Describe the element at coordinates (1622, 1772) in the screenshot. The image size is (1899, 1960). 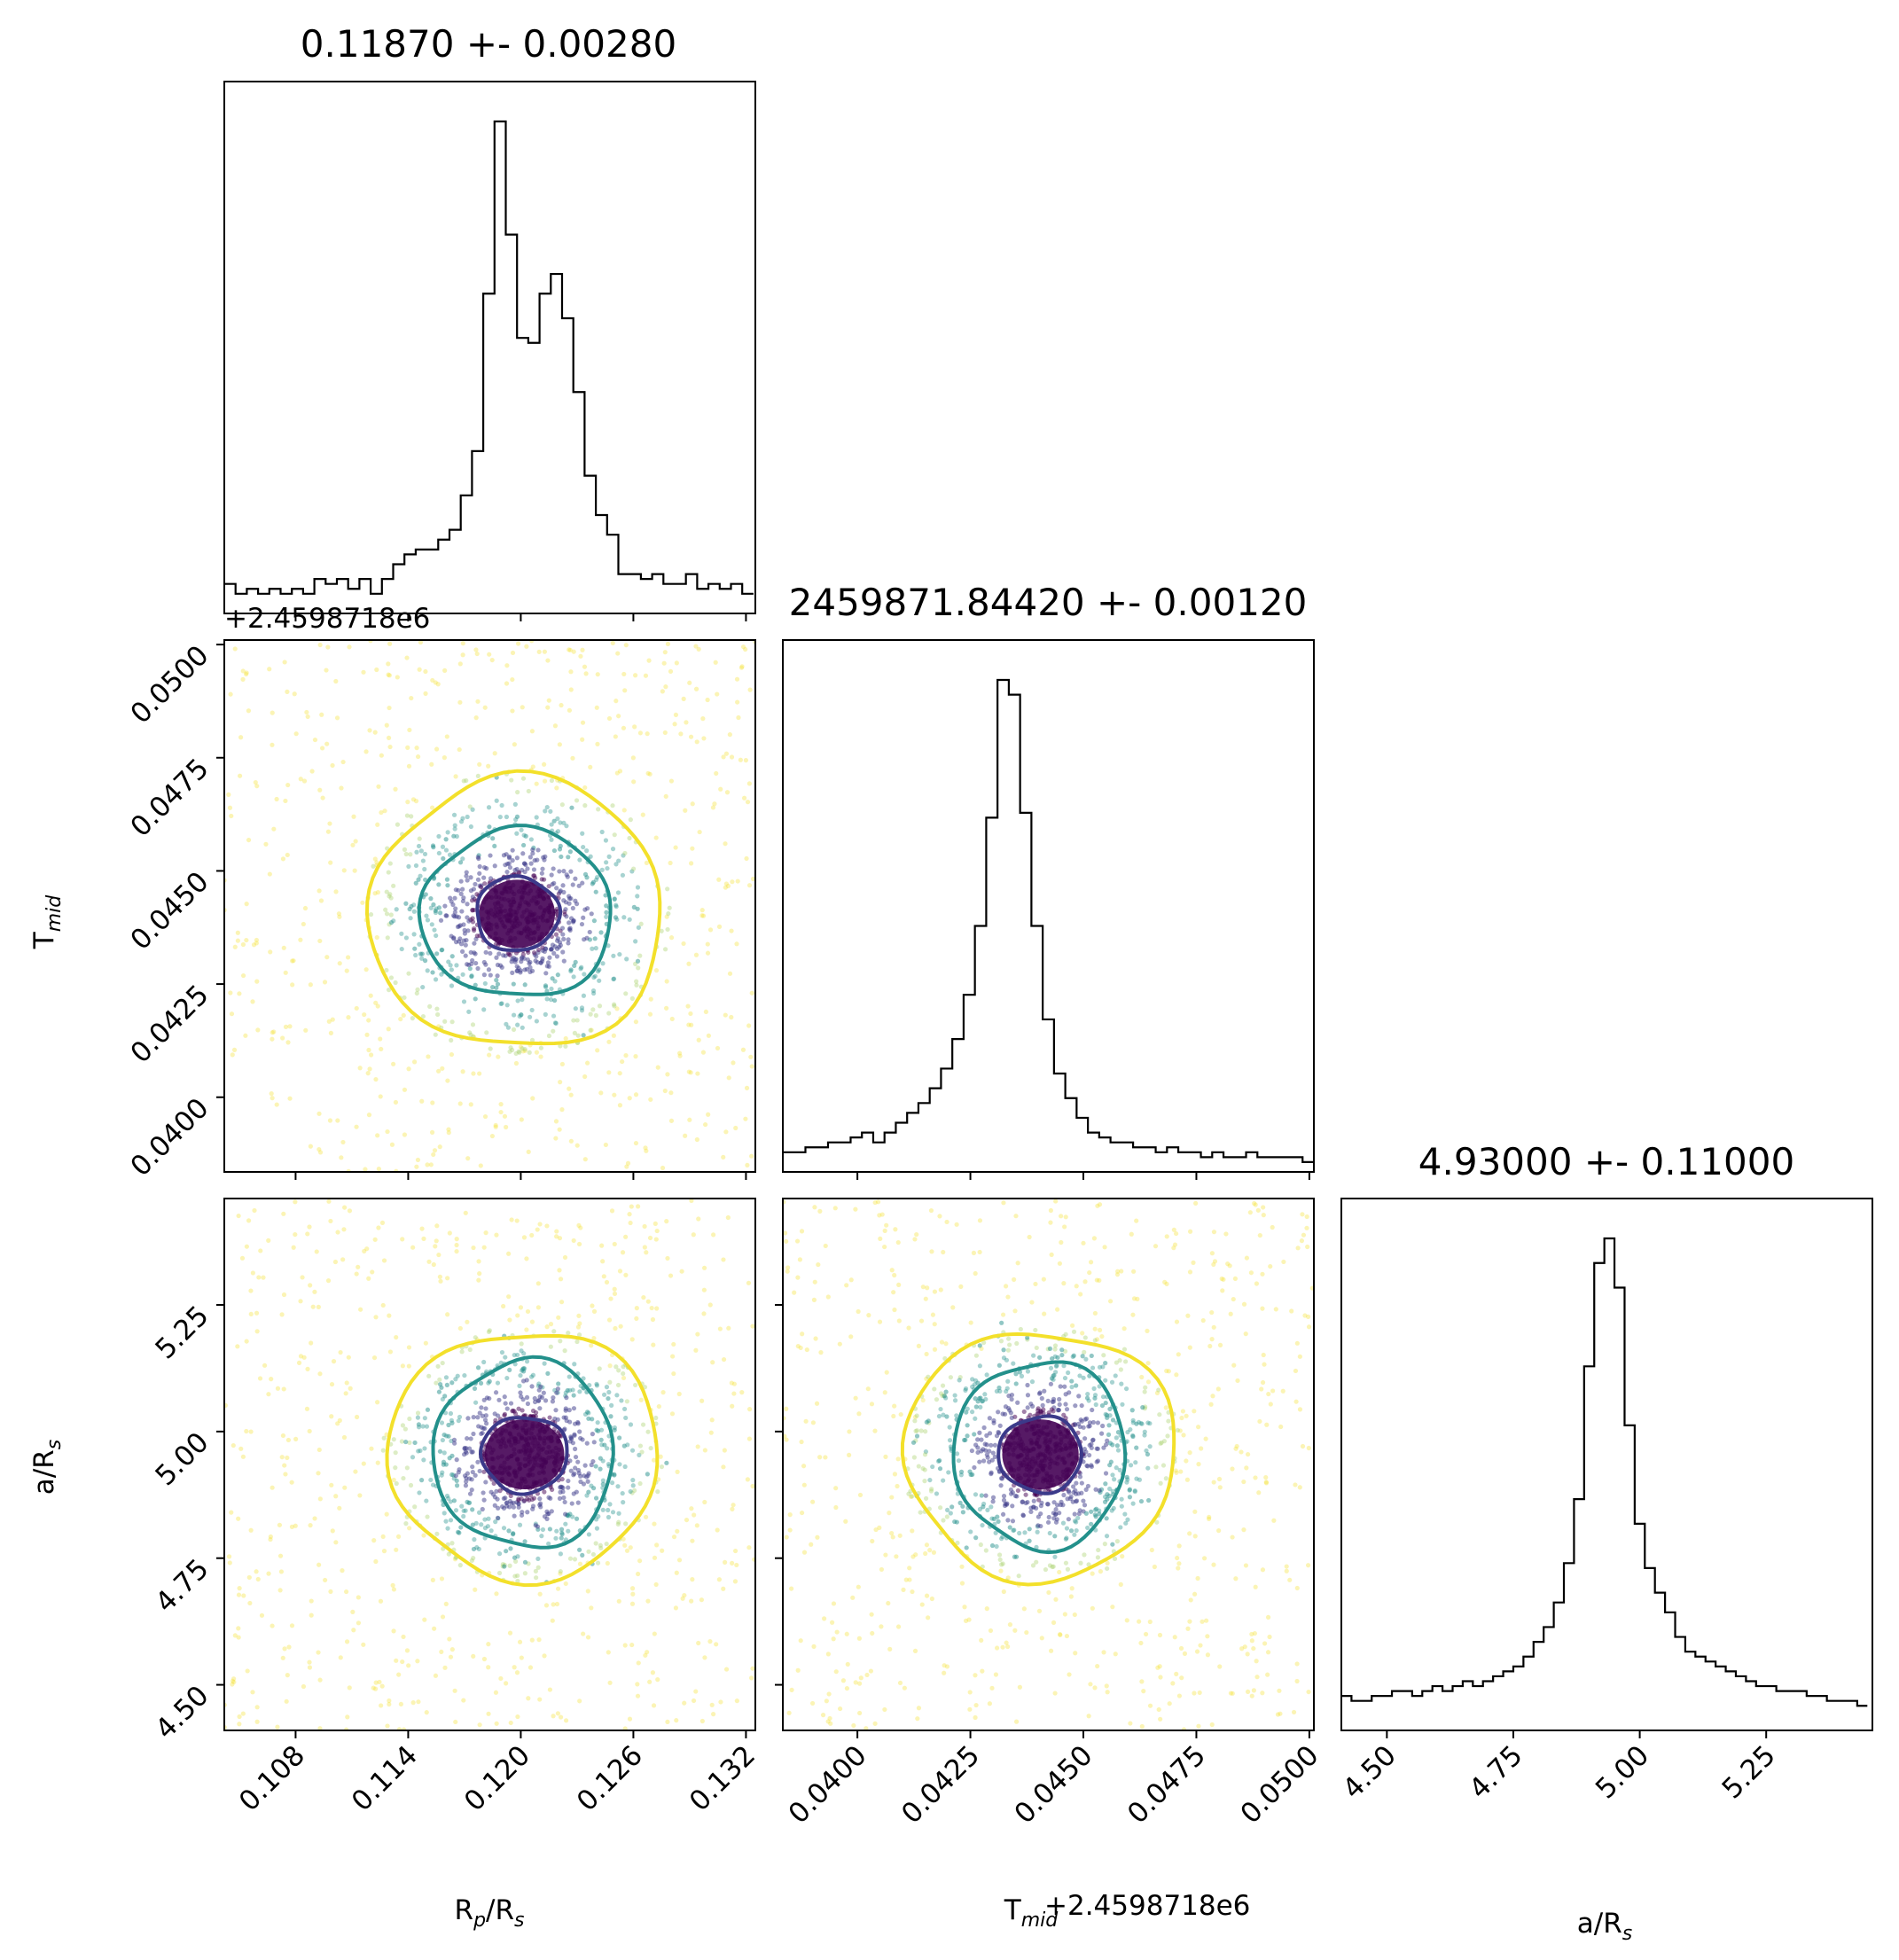
I see `x-tick-label: 5.00` at that location.